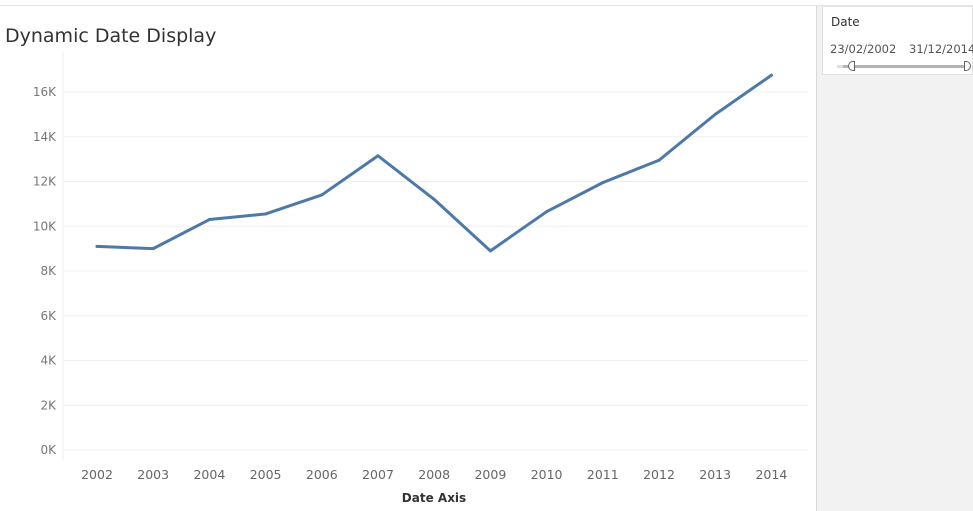  I want to click on x-tick-label: 2013, so click(715, 474).